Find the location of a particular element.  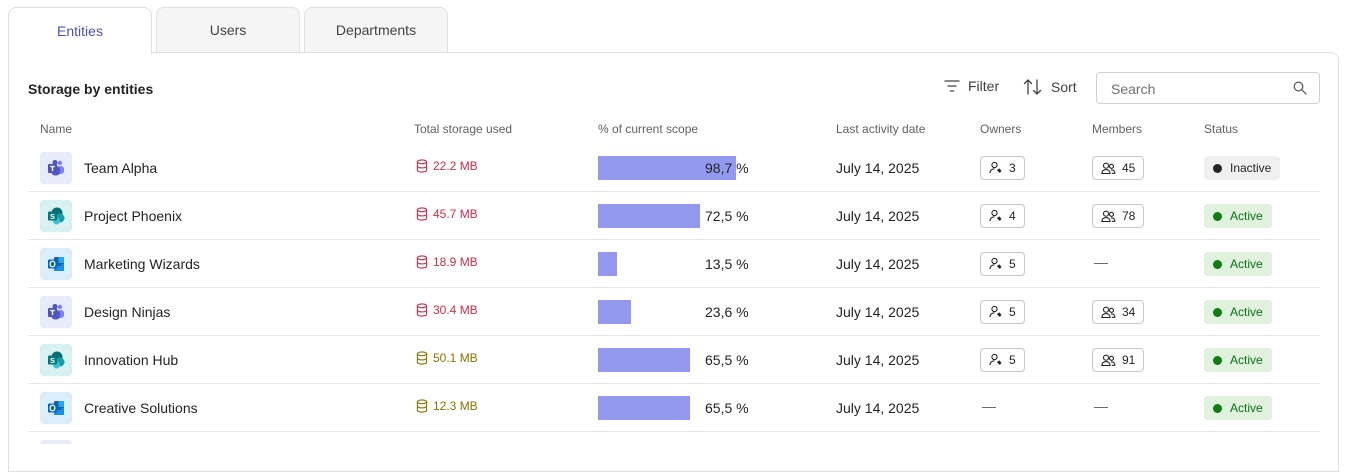

search-icon is located at coordinates (1300, 88).